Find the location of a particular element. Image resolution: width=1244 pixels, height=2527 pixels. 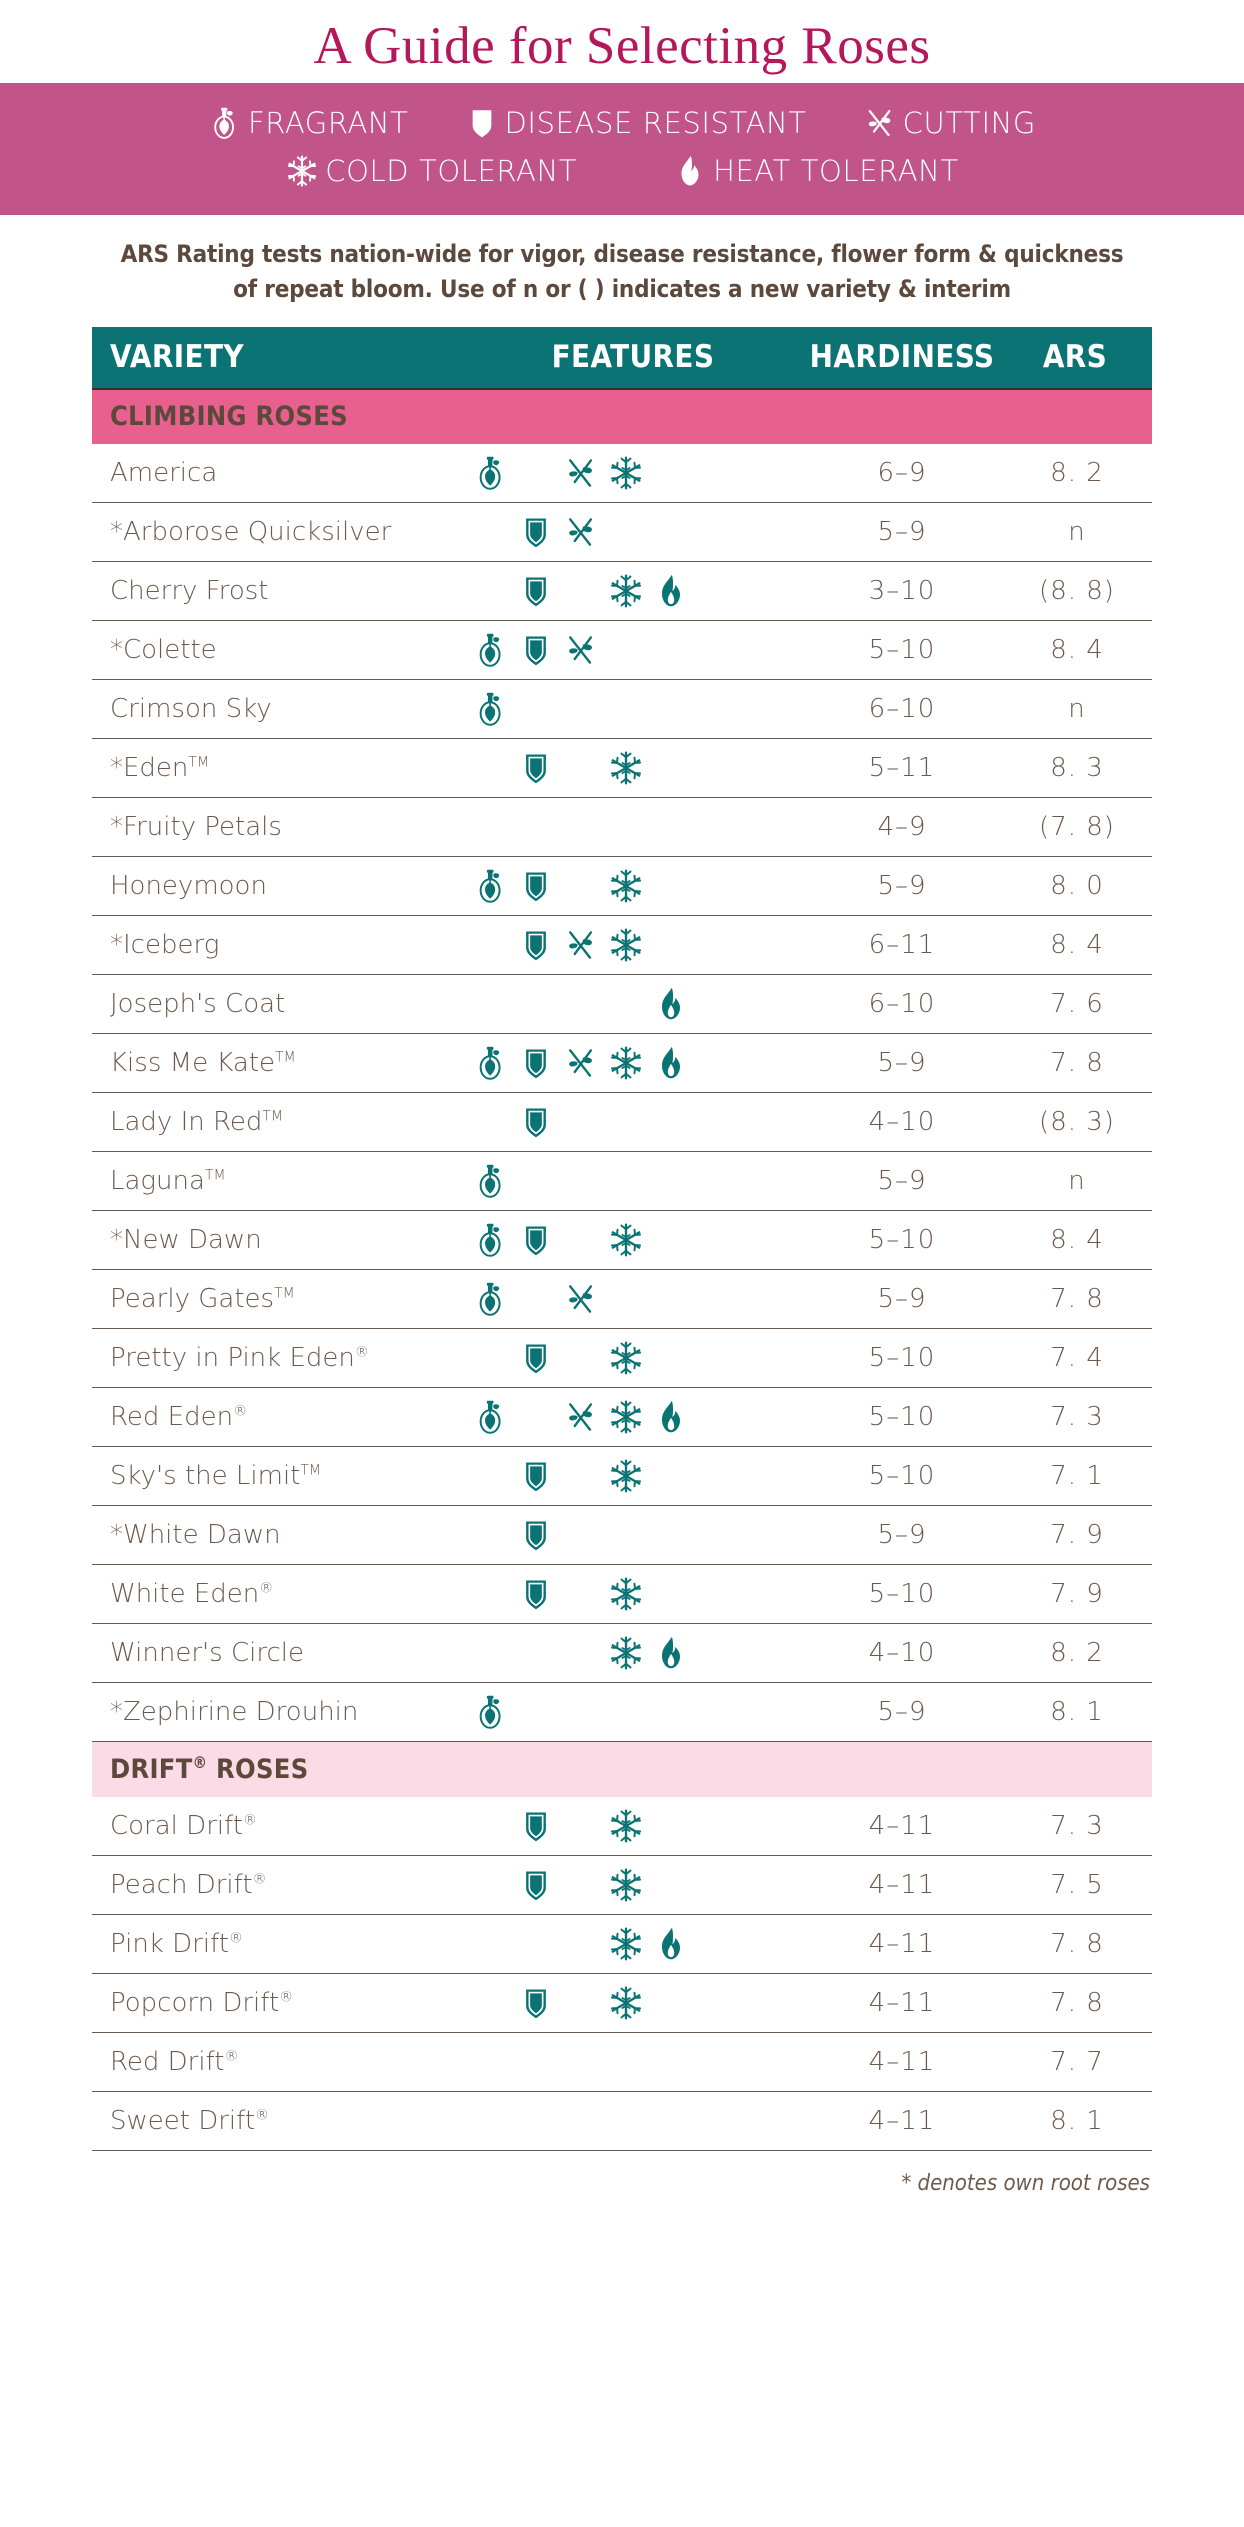

legend-row-2: COLD TOLERANT HEAT TOLERANT is located at coordinates (622, 171).